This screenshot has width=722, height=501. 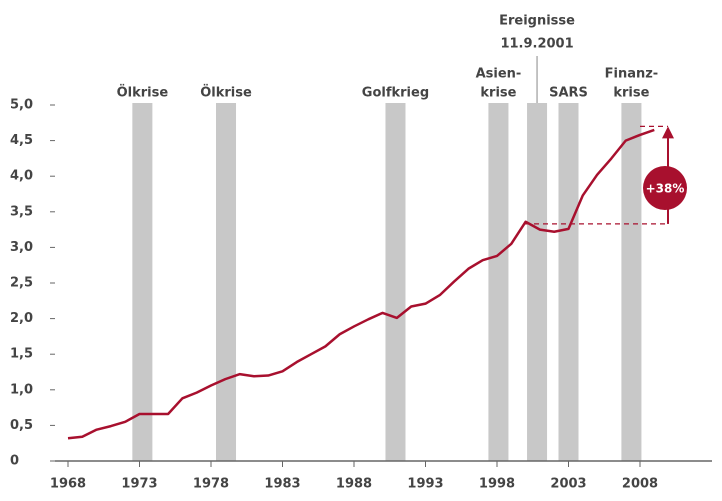 What do you see at coordinates (21, 247) in the screenshot?
I see `y-tick-label: 3,0` at bounding box center [21, 247].